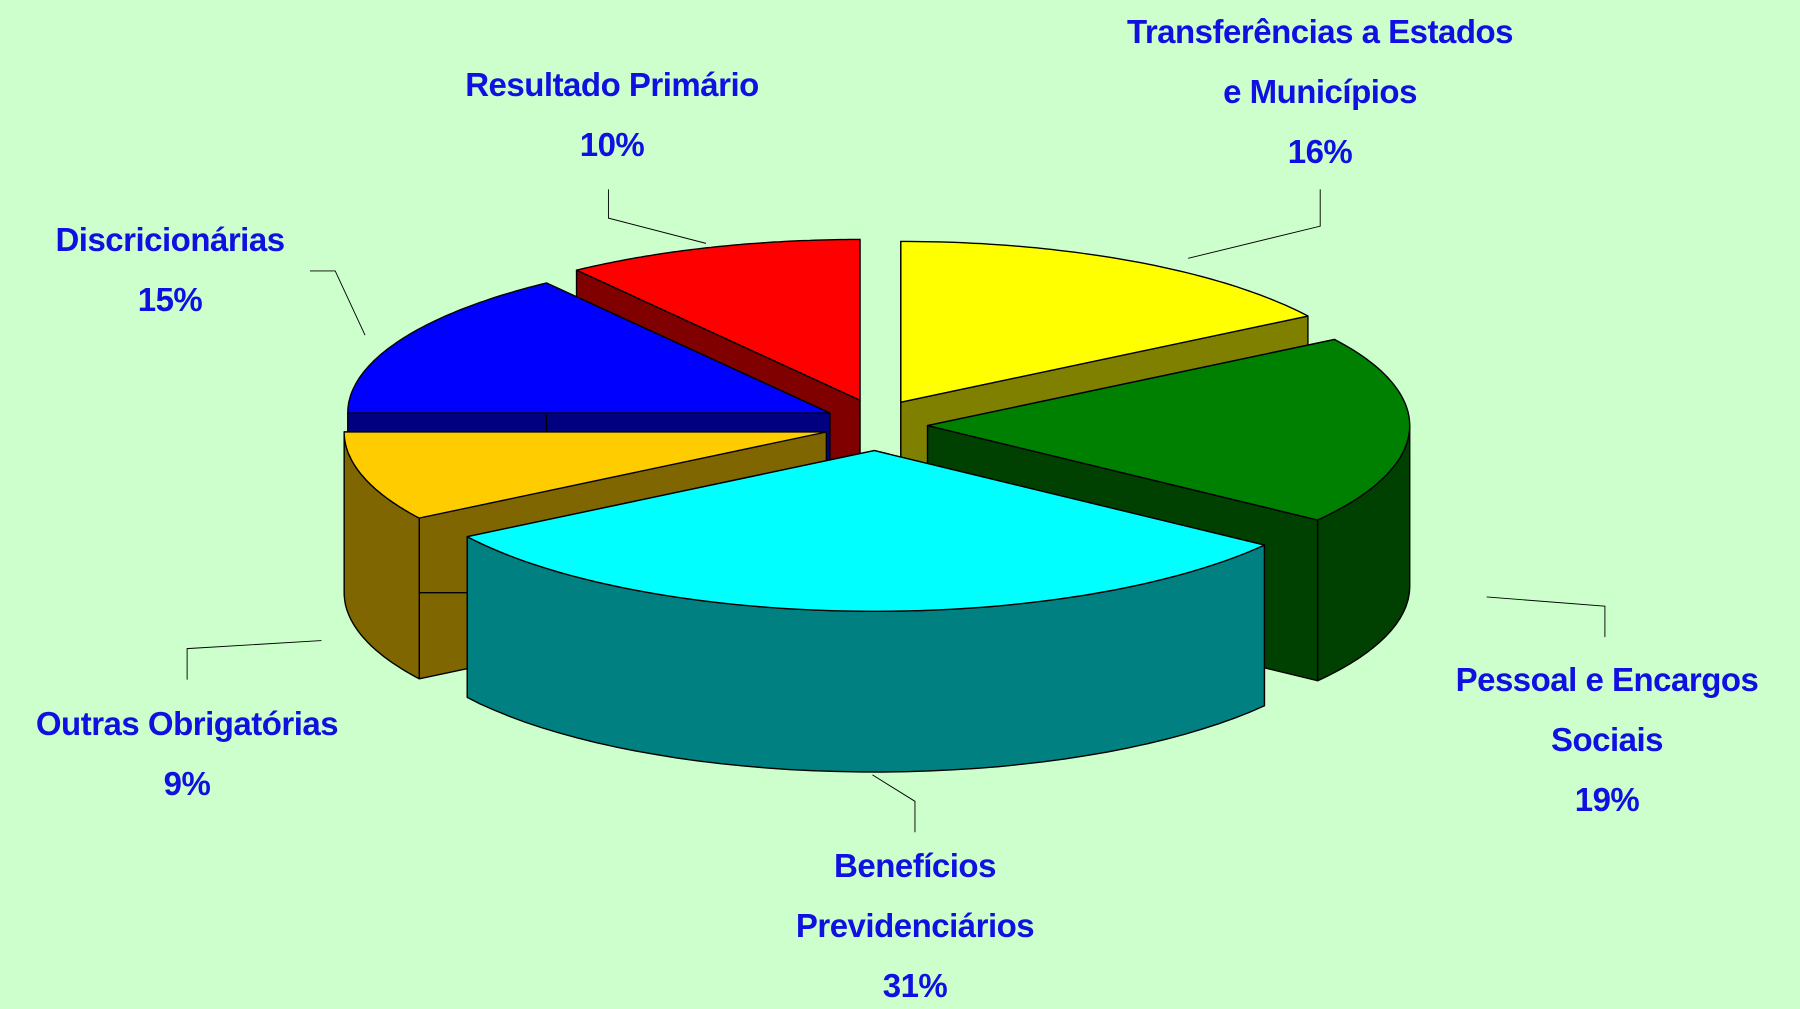  I want to click on slice-label: Transferências a Estados e Municípios 16%, so click(1320, 92).